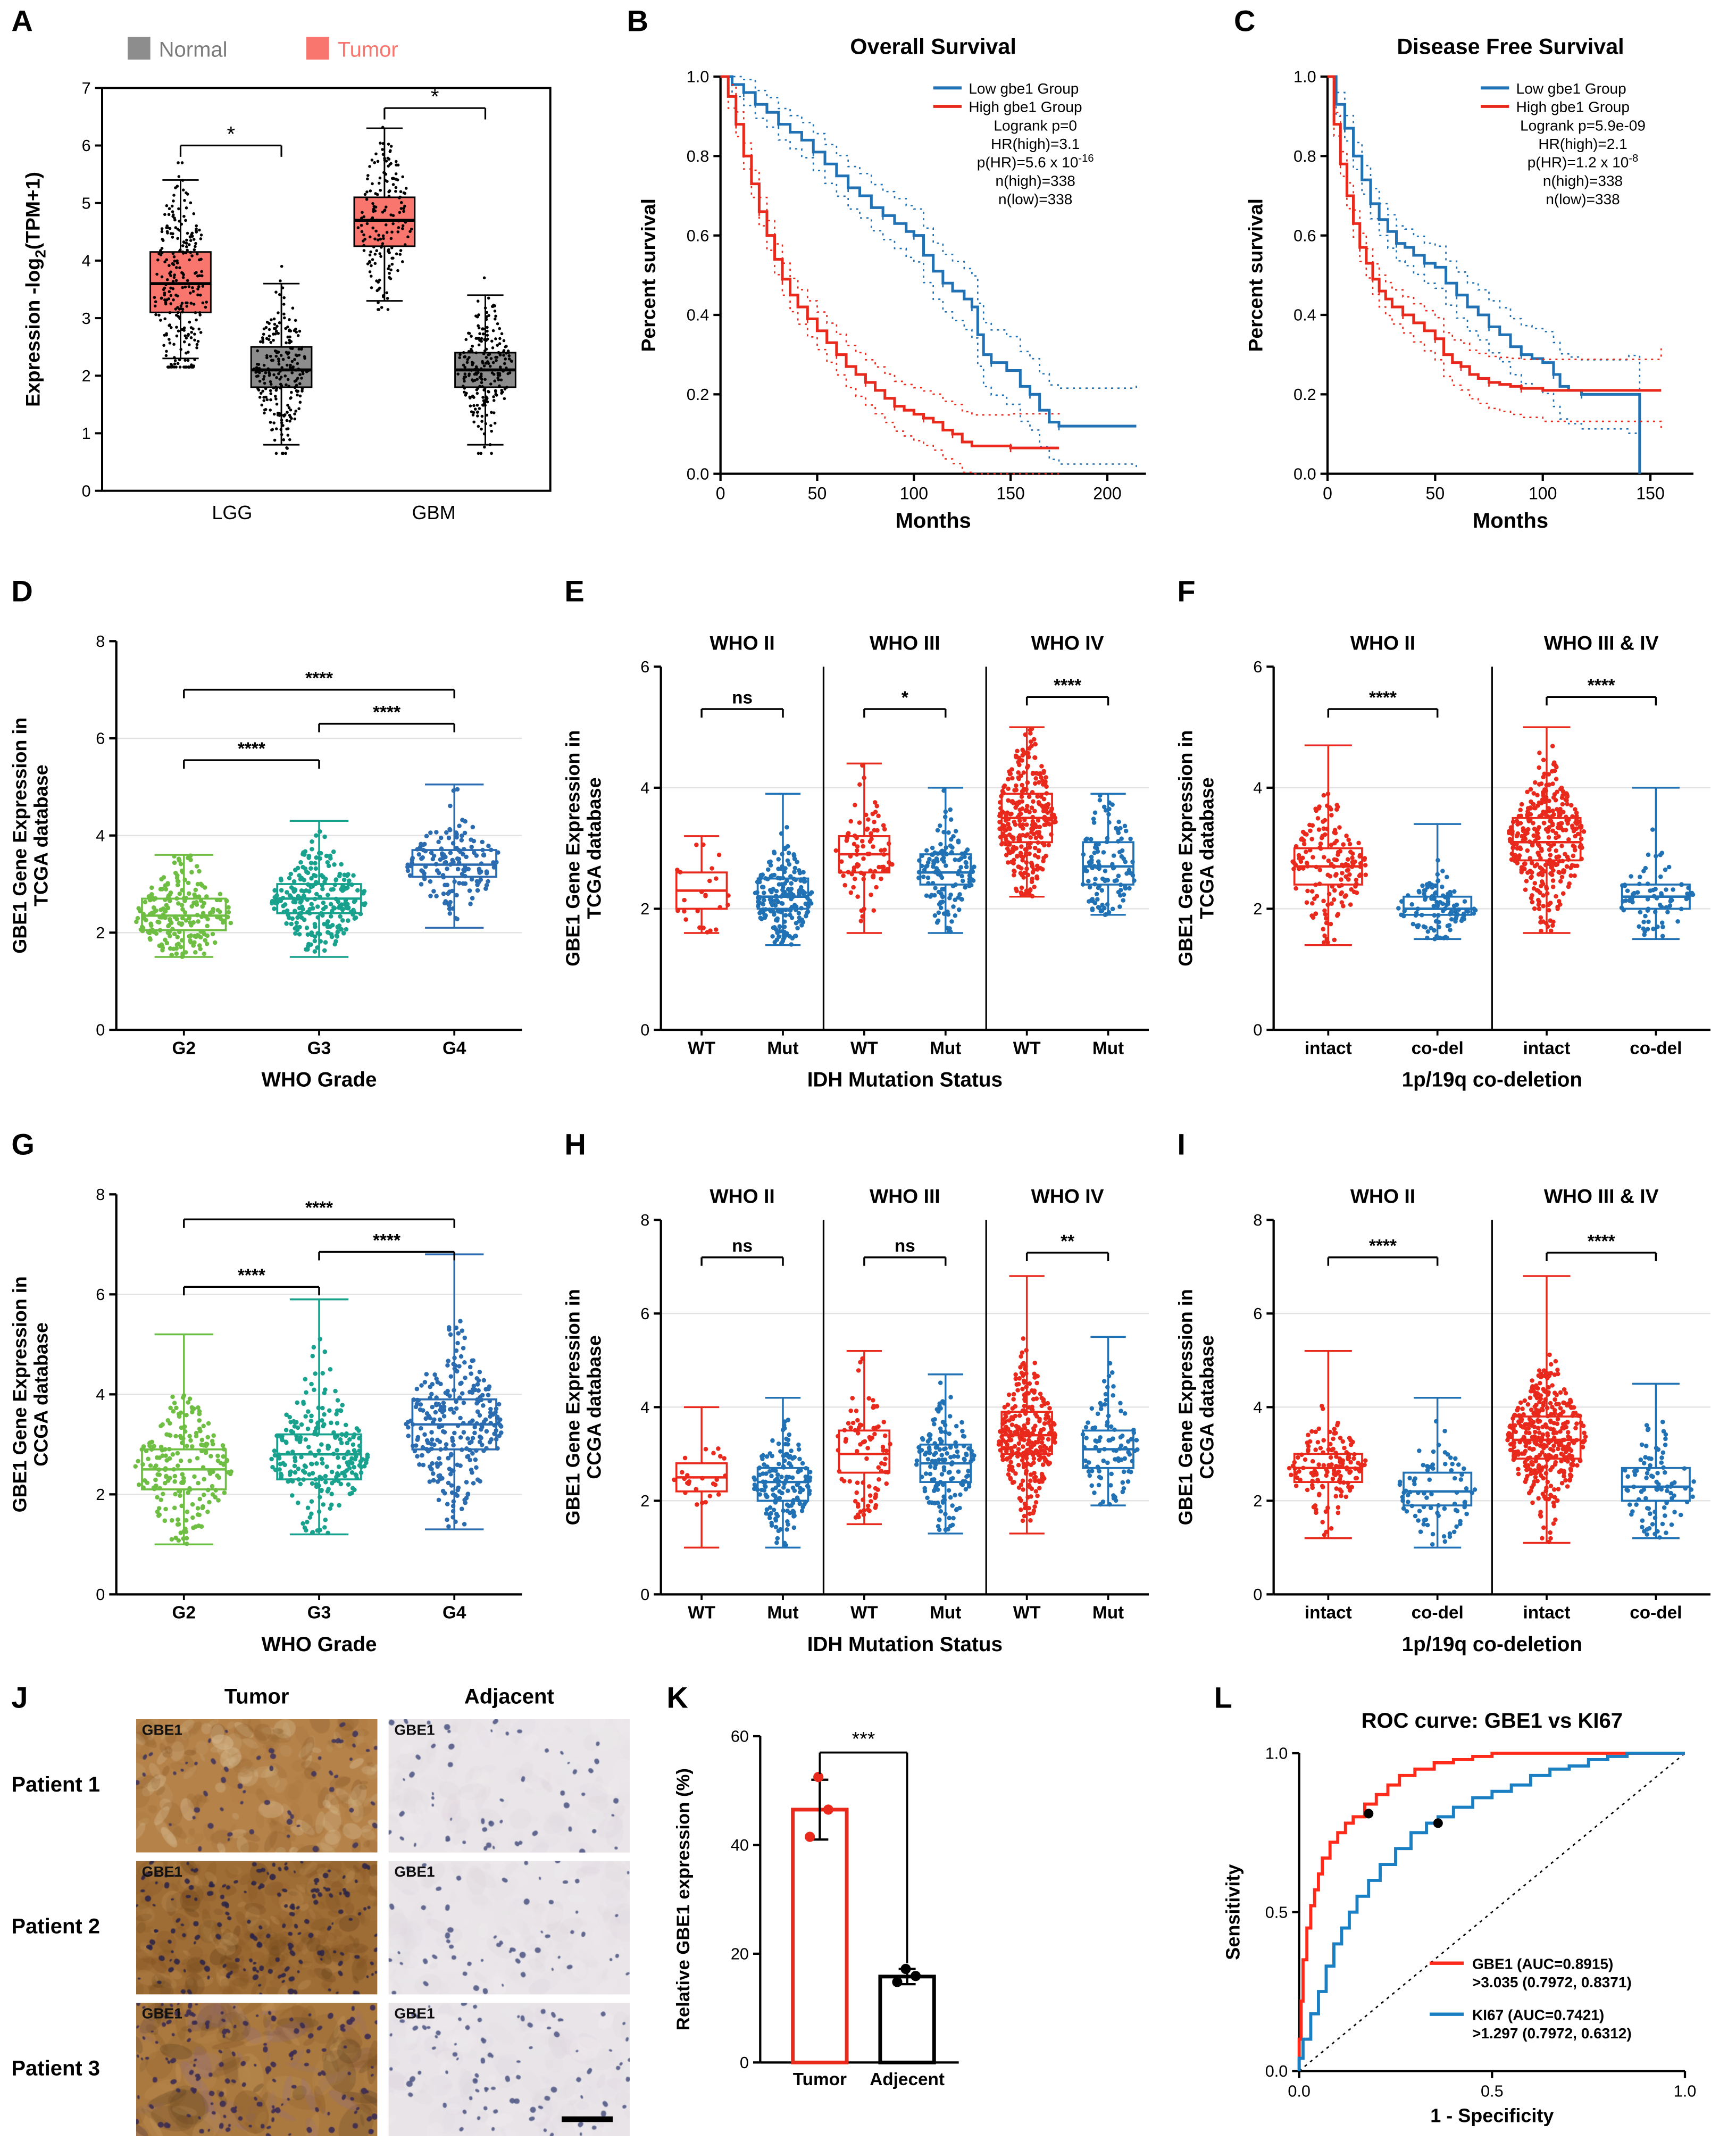 The width and height of the screenshot is (1736, 2149). Describe the element at coordinates (23, 1146) in the screenshot. I see `panel-g-letter: G` at that location.